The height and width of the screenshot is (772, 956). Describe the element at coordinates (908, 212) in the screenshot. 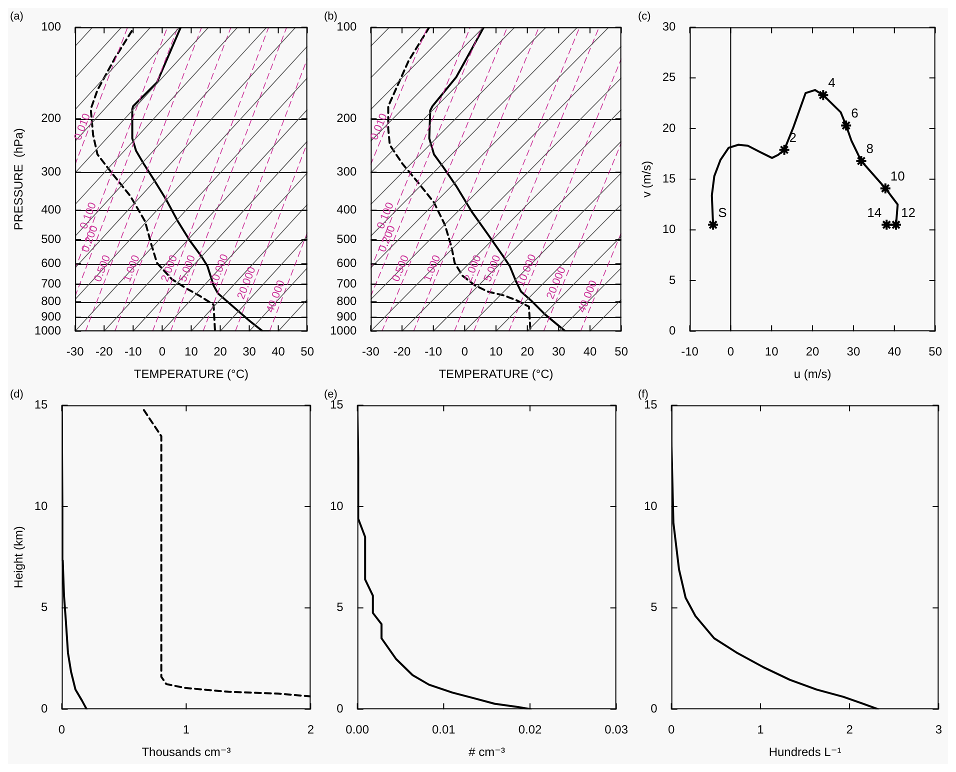

I see `annotation: 12` at that location.